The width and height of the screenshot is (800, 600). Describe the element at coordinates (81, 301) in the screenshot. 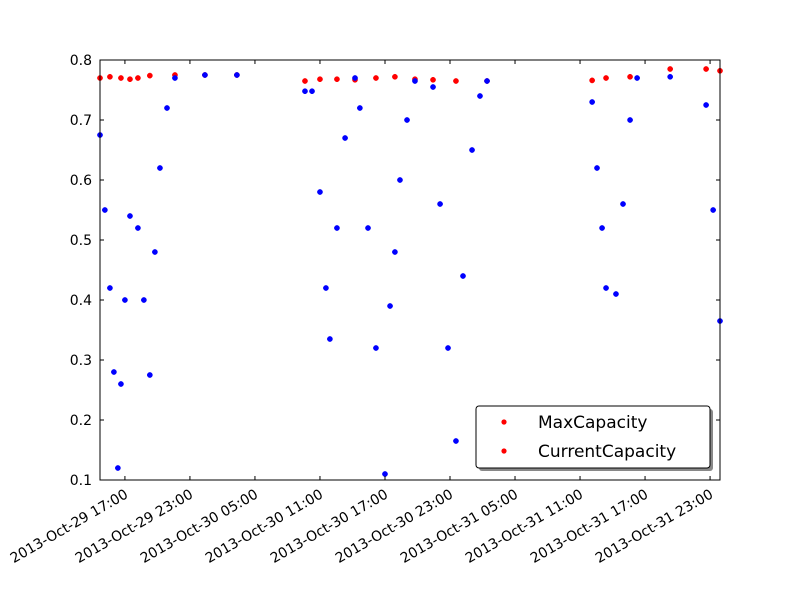

I see `y-tick-label: 0.4` at that location.